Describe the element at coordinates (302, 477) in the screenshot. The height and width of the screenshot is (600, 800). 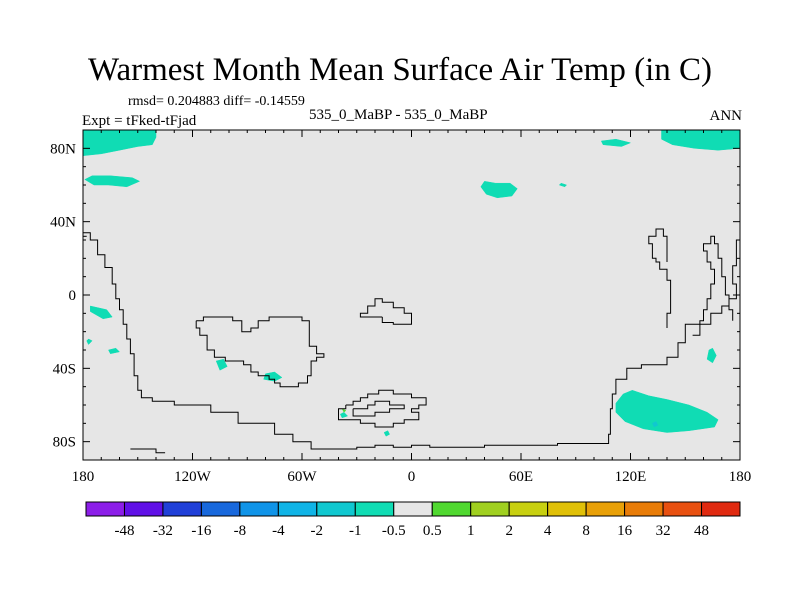
I see `x-tick-label-2: 60W` at that location.